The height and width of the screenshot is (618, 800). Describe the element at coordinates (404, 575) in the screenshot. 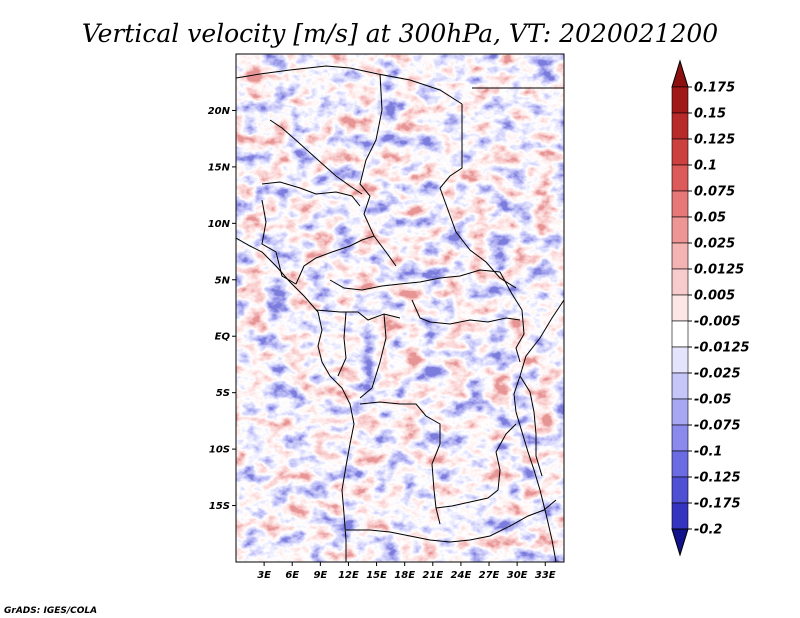

I see `lon-tick-label: 18E` at that location.